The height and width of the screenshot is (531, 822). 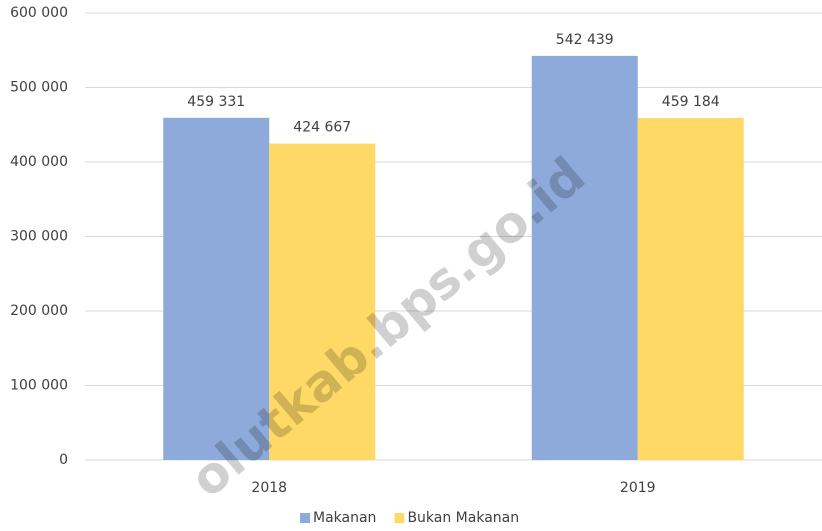 I want to click on legend-label: Bukan Makanan, so click(x=463, y=518).